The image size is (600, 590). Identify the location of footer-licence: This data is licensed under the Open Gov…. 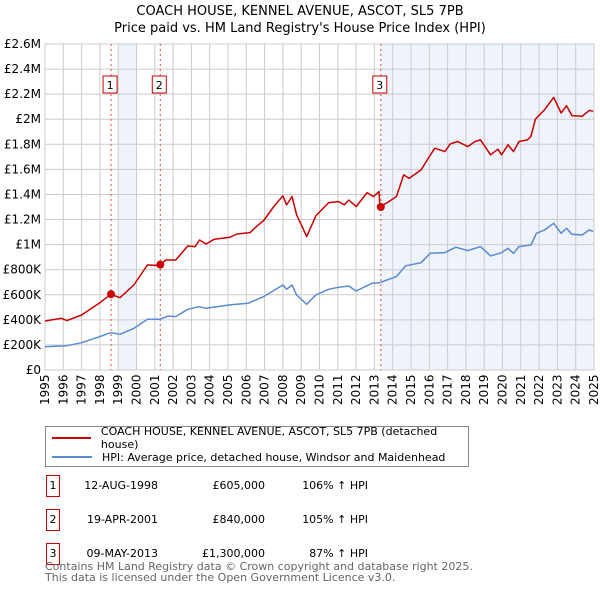
(220, 577).